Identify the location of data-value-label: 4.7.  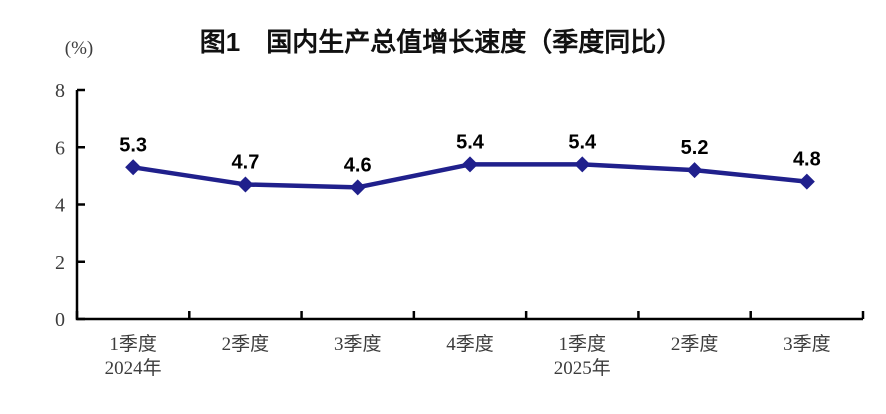
(246, 162).